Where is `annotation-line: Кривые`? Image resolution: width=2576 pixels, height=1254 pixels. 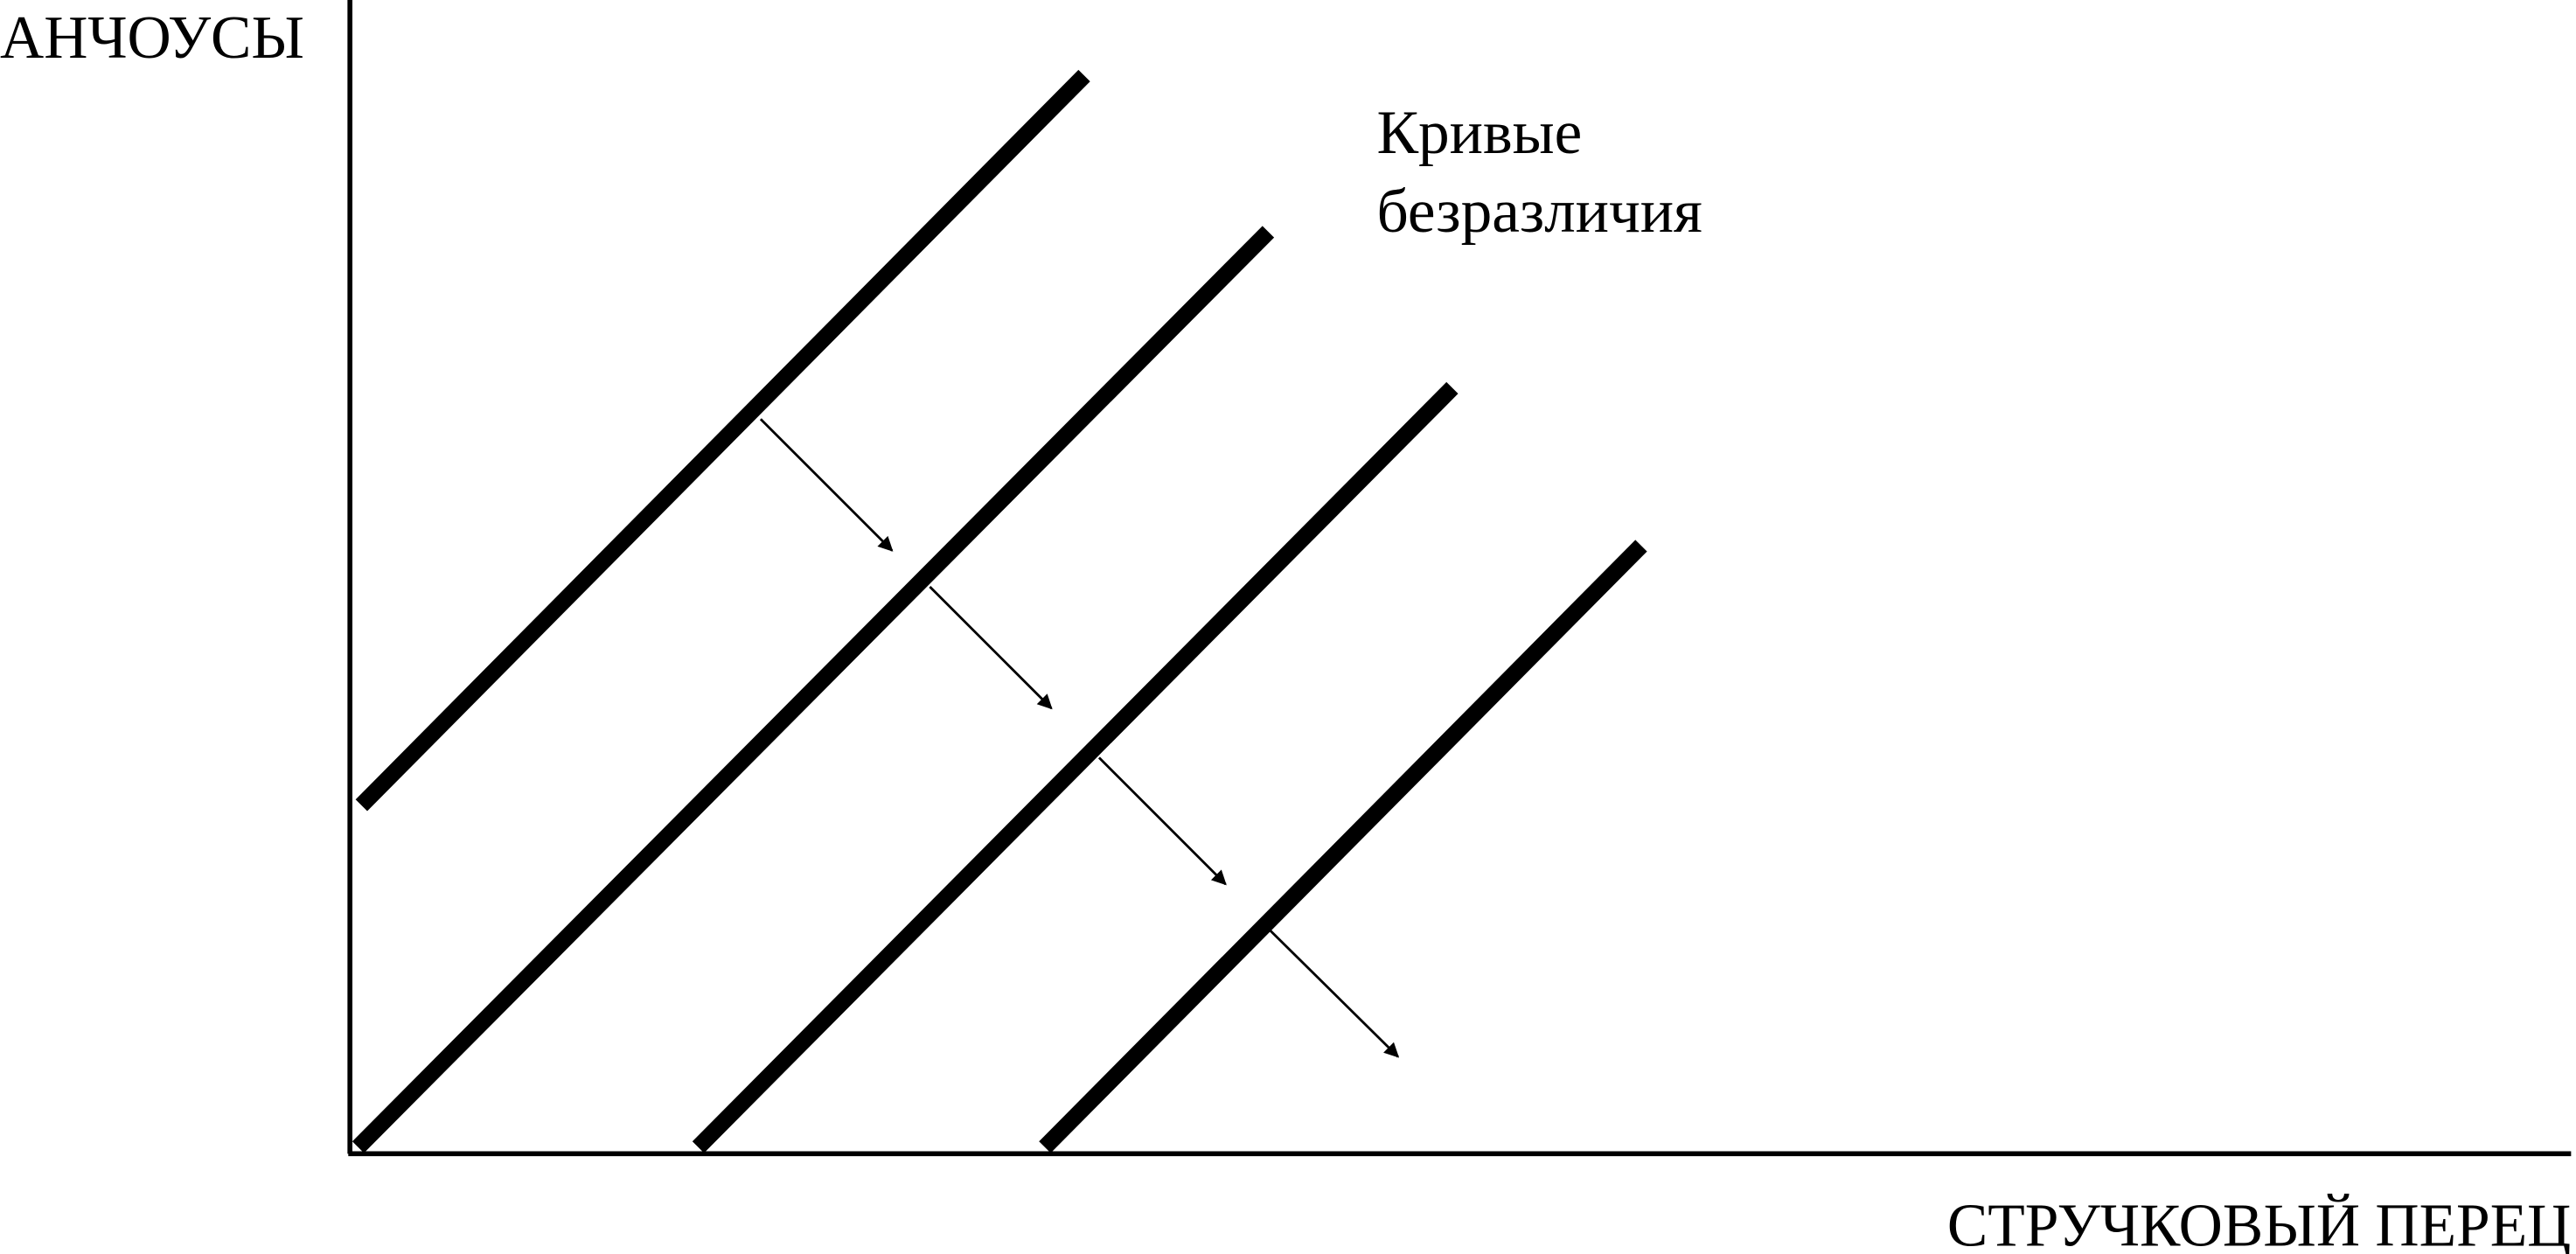
annotation-line: Кривые is located at coordinates (1479, 132).